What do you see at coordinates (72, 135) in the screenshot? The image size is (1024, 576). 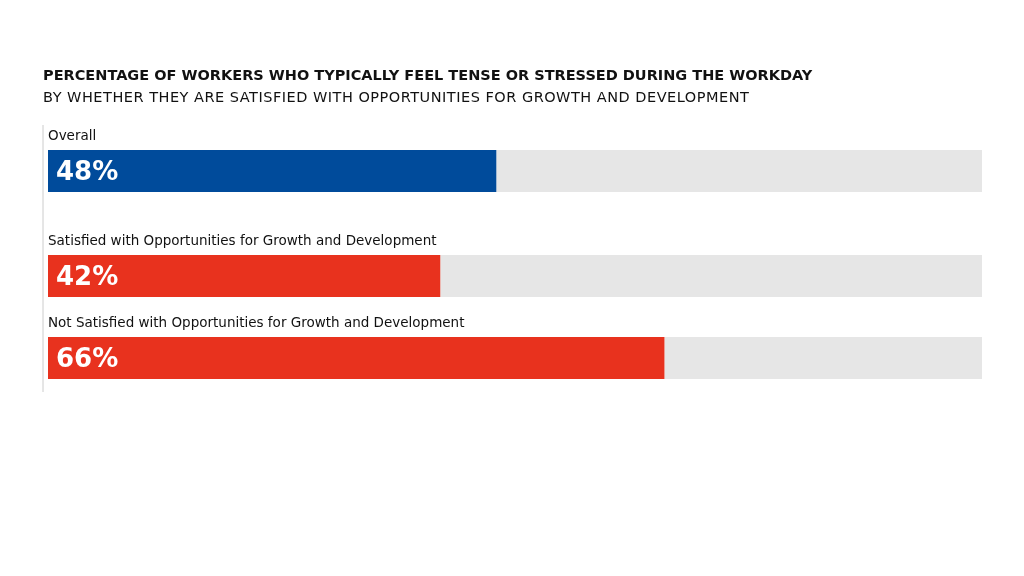 I see `y-tick-label: Overall` at bounding box center [72, 135].